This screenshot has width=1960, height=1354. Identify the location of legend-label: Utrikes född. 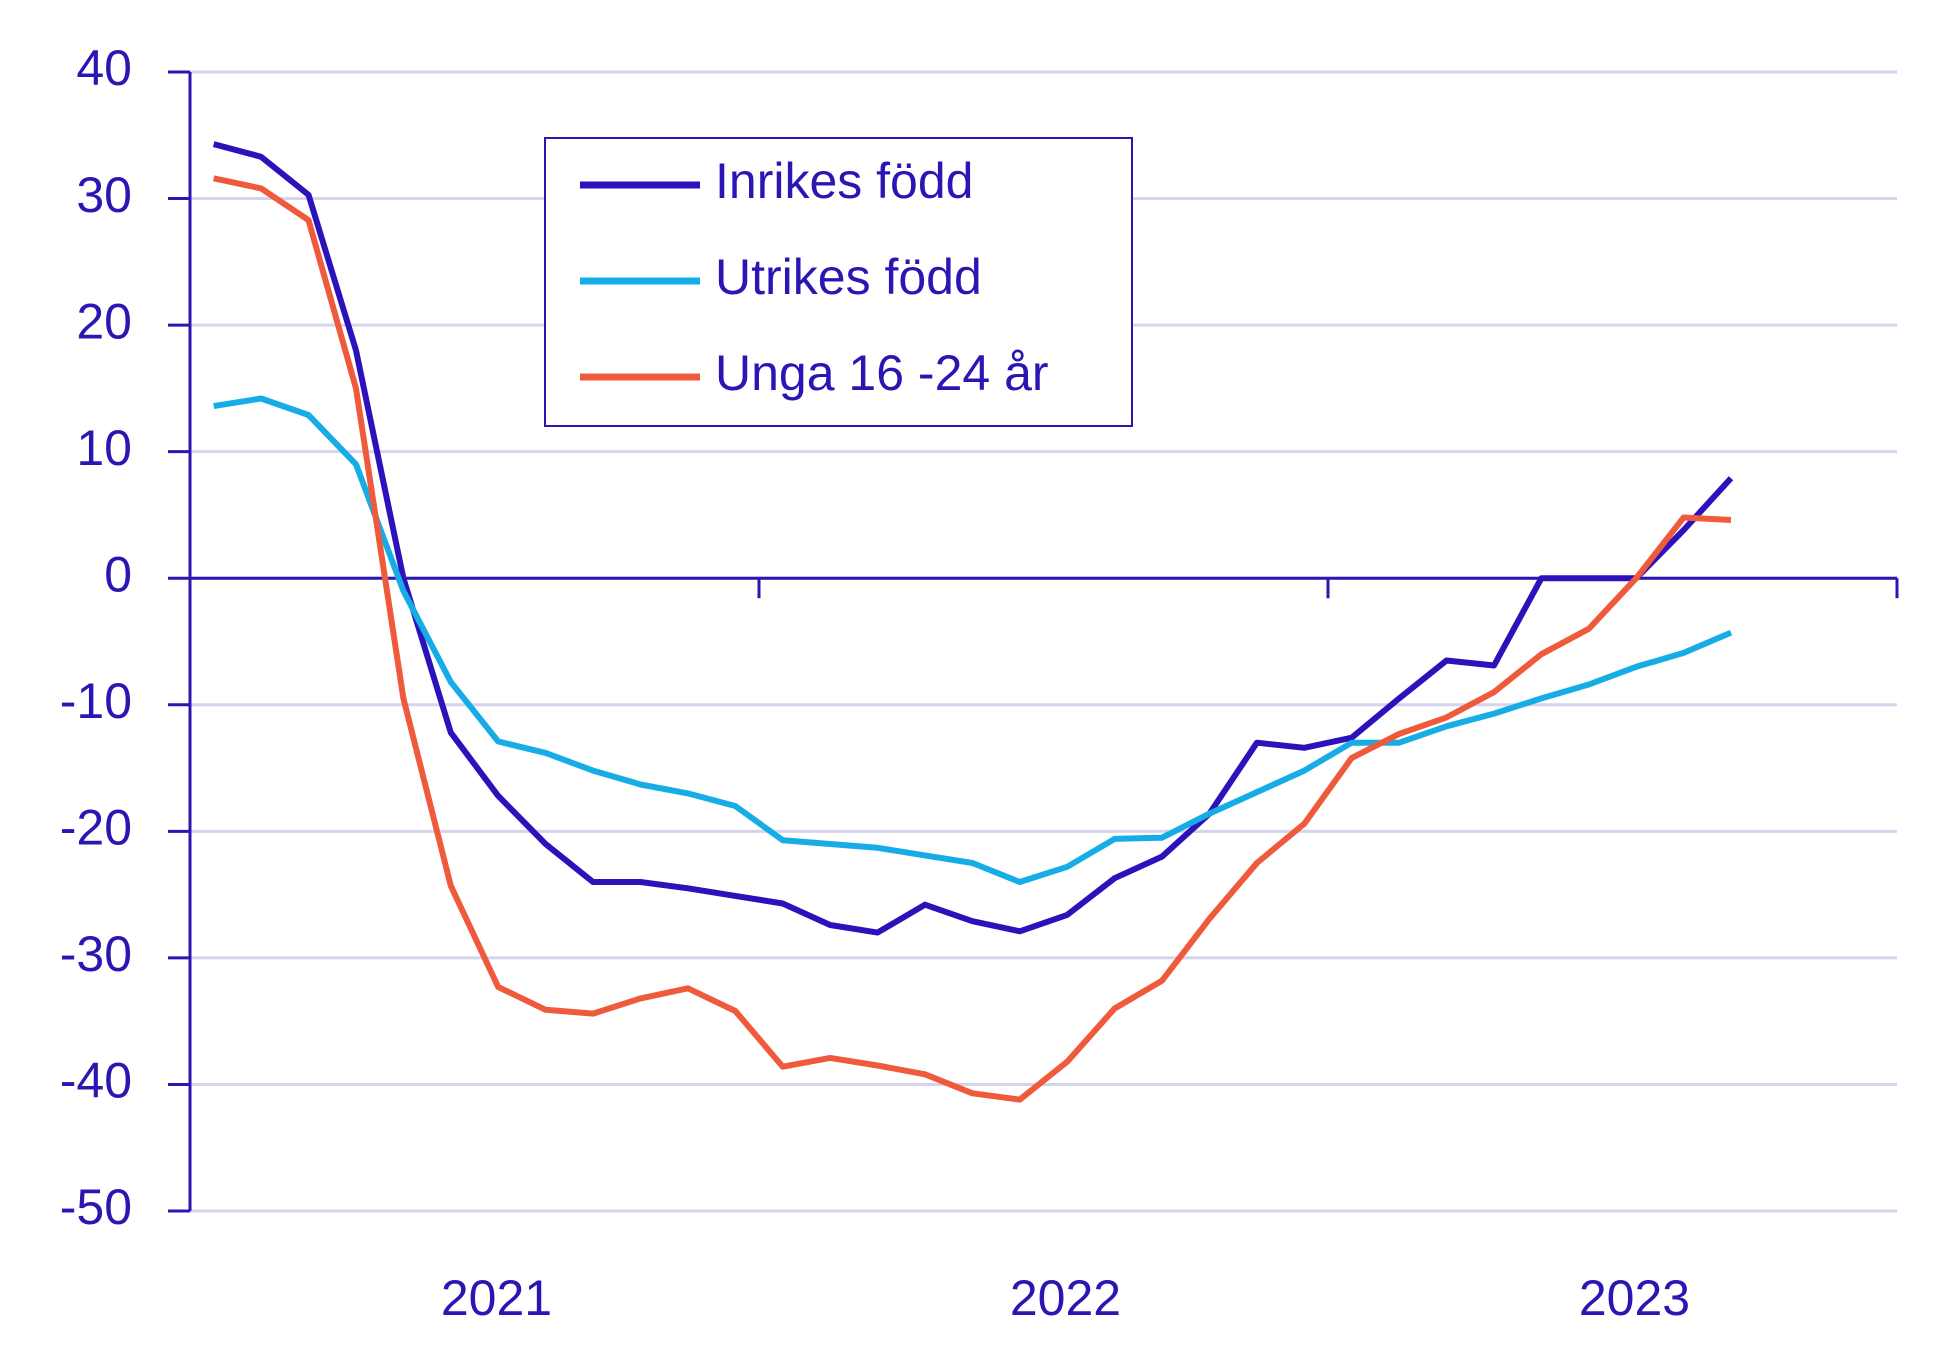
(848, 277).